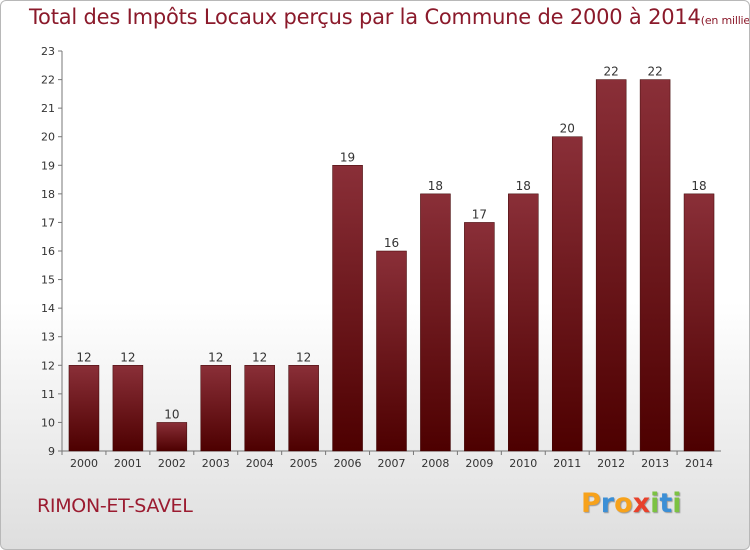 The height and width of the screenshot is (550, 750). What do you see at coordinates (392, 463) in the screenshot?
I see `x-tick-label: 2007` at bounding box center [392, 463].